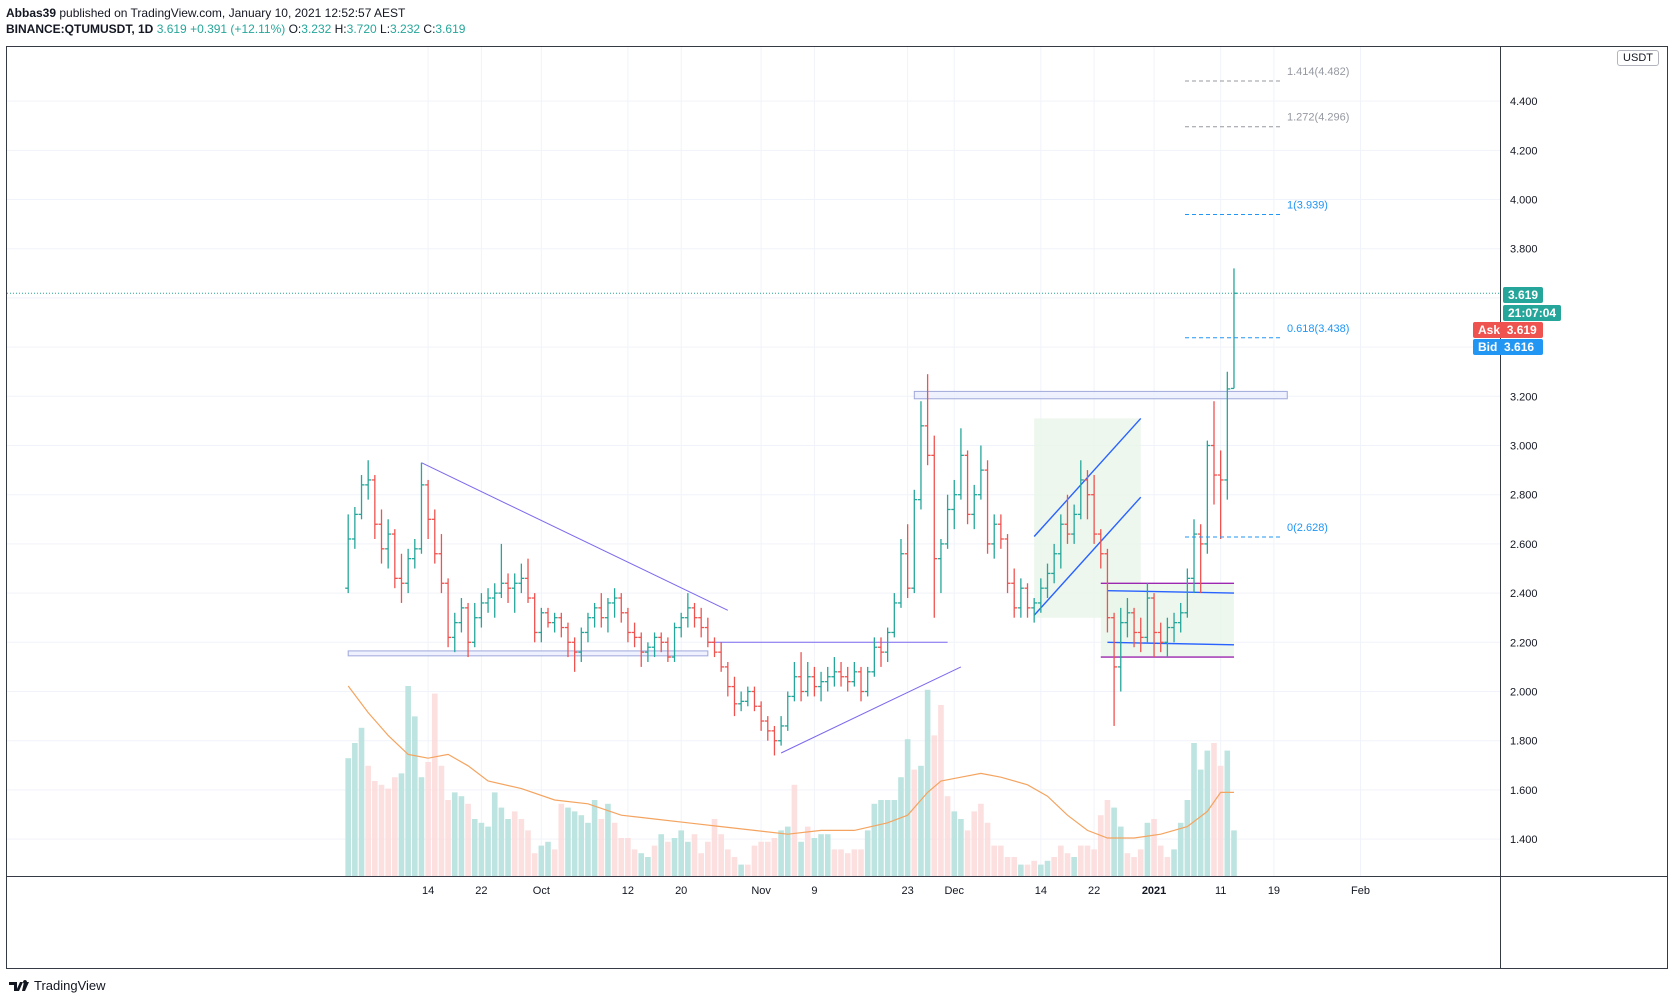 This screenshot has width=1675, height=1002. Describe the element at coordinates (954, 891) in the screenshot. I see `x-tick-label: Dec` at that location.